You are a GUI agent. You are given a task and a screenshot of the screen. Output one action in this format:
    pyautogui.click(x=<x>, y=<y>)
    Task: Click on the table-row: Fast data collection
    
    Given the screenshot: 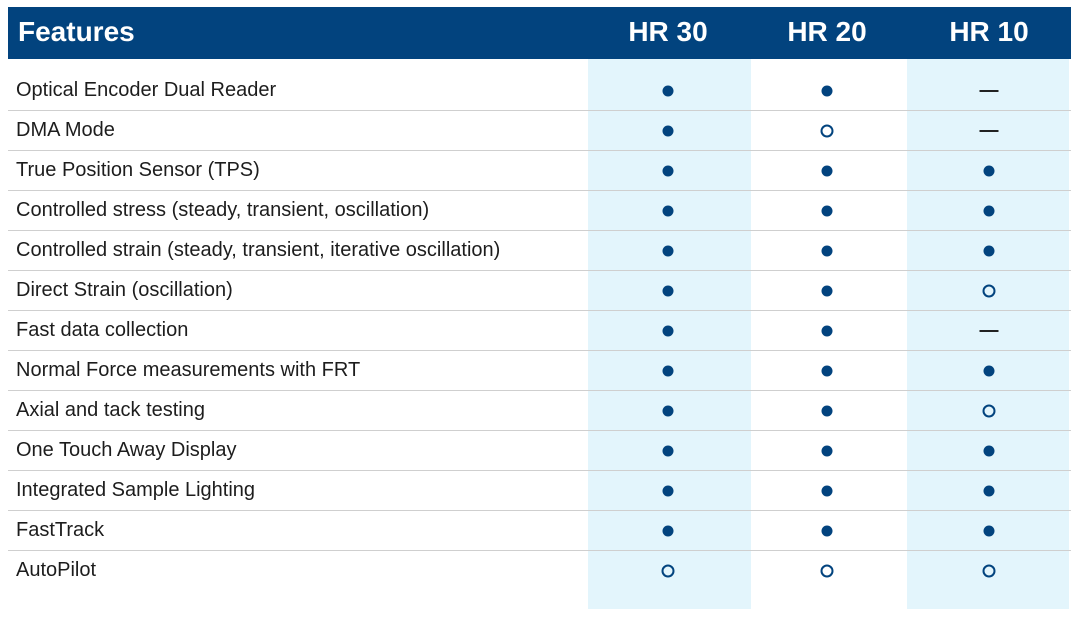 What is the action you would take?
    pyautogui.click(x=539, y=331)
    